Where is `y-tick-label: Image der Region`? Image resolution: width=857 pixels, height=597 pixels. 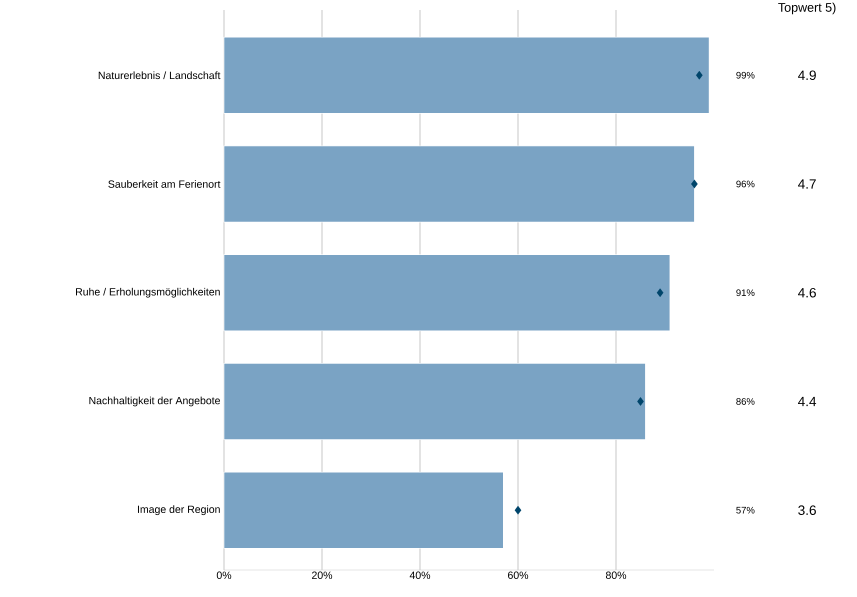
y-tick-label: Image der Region is located at coordinates (179, 510).